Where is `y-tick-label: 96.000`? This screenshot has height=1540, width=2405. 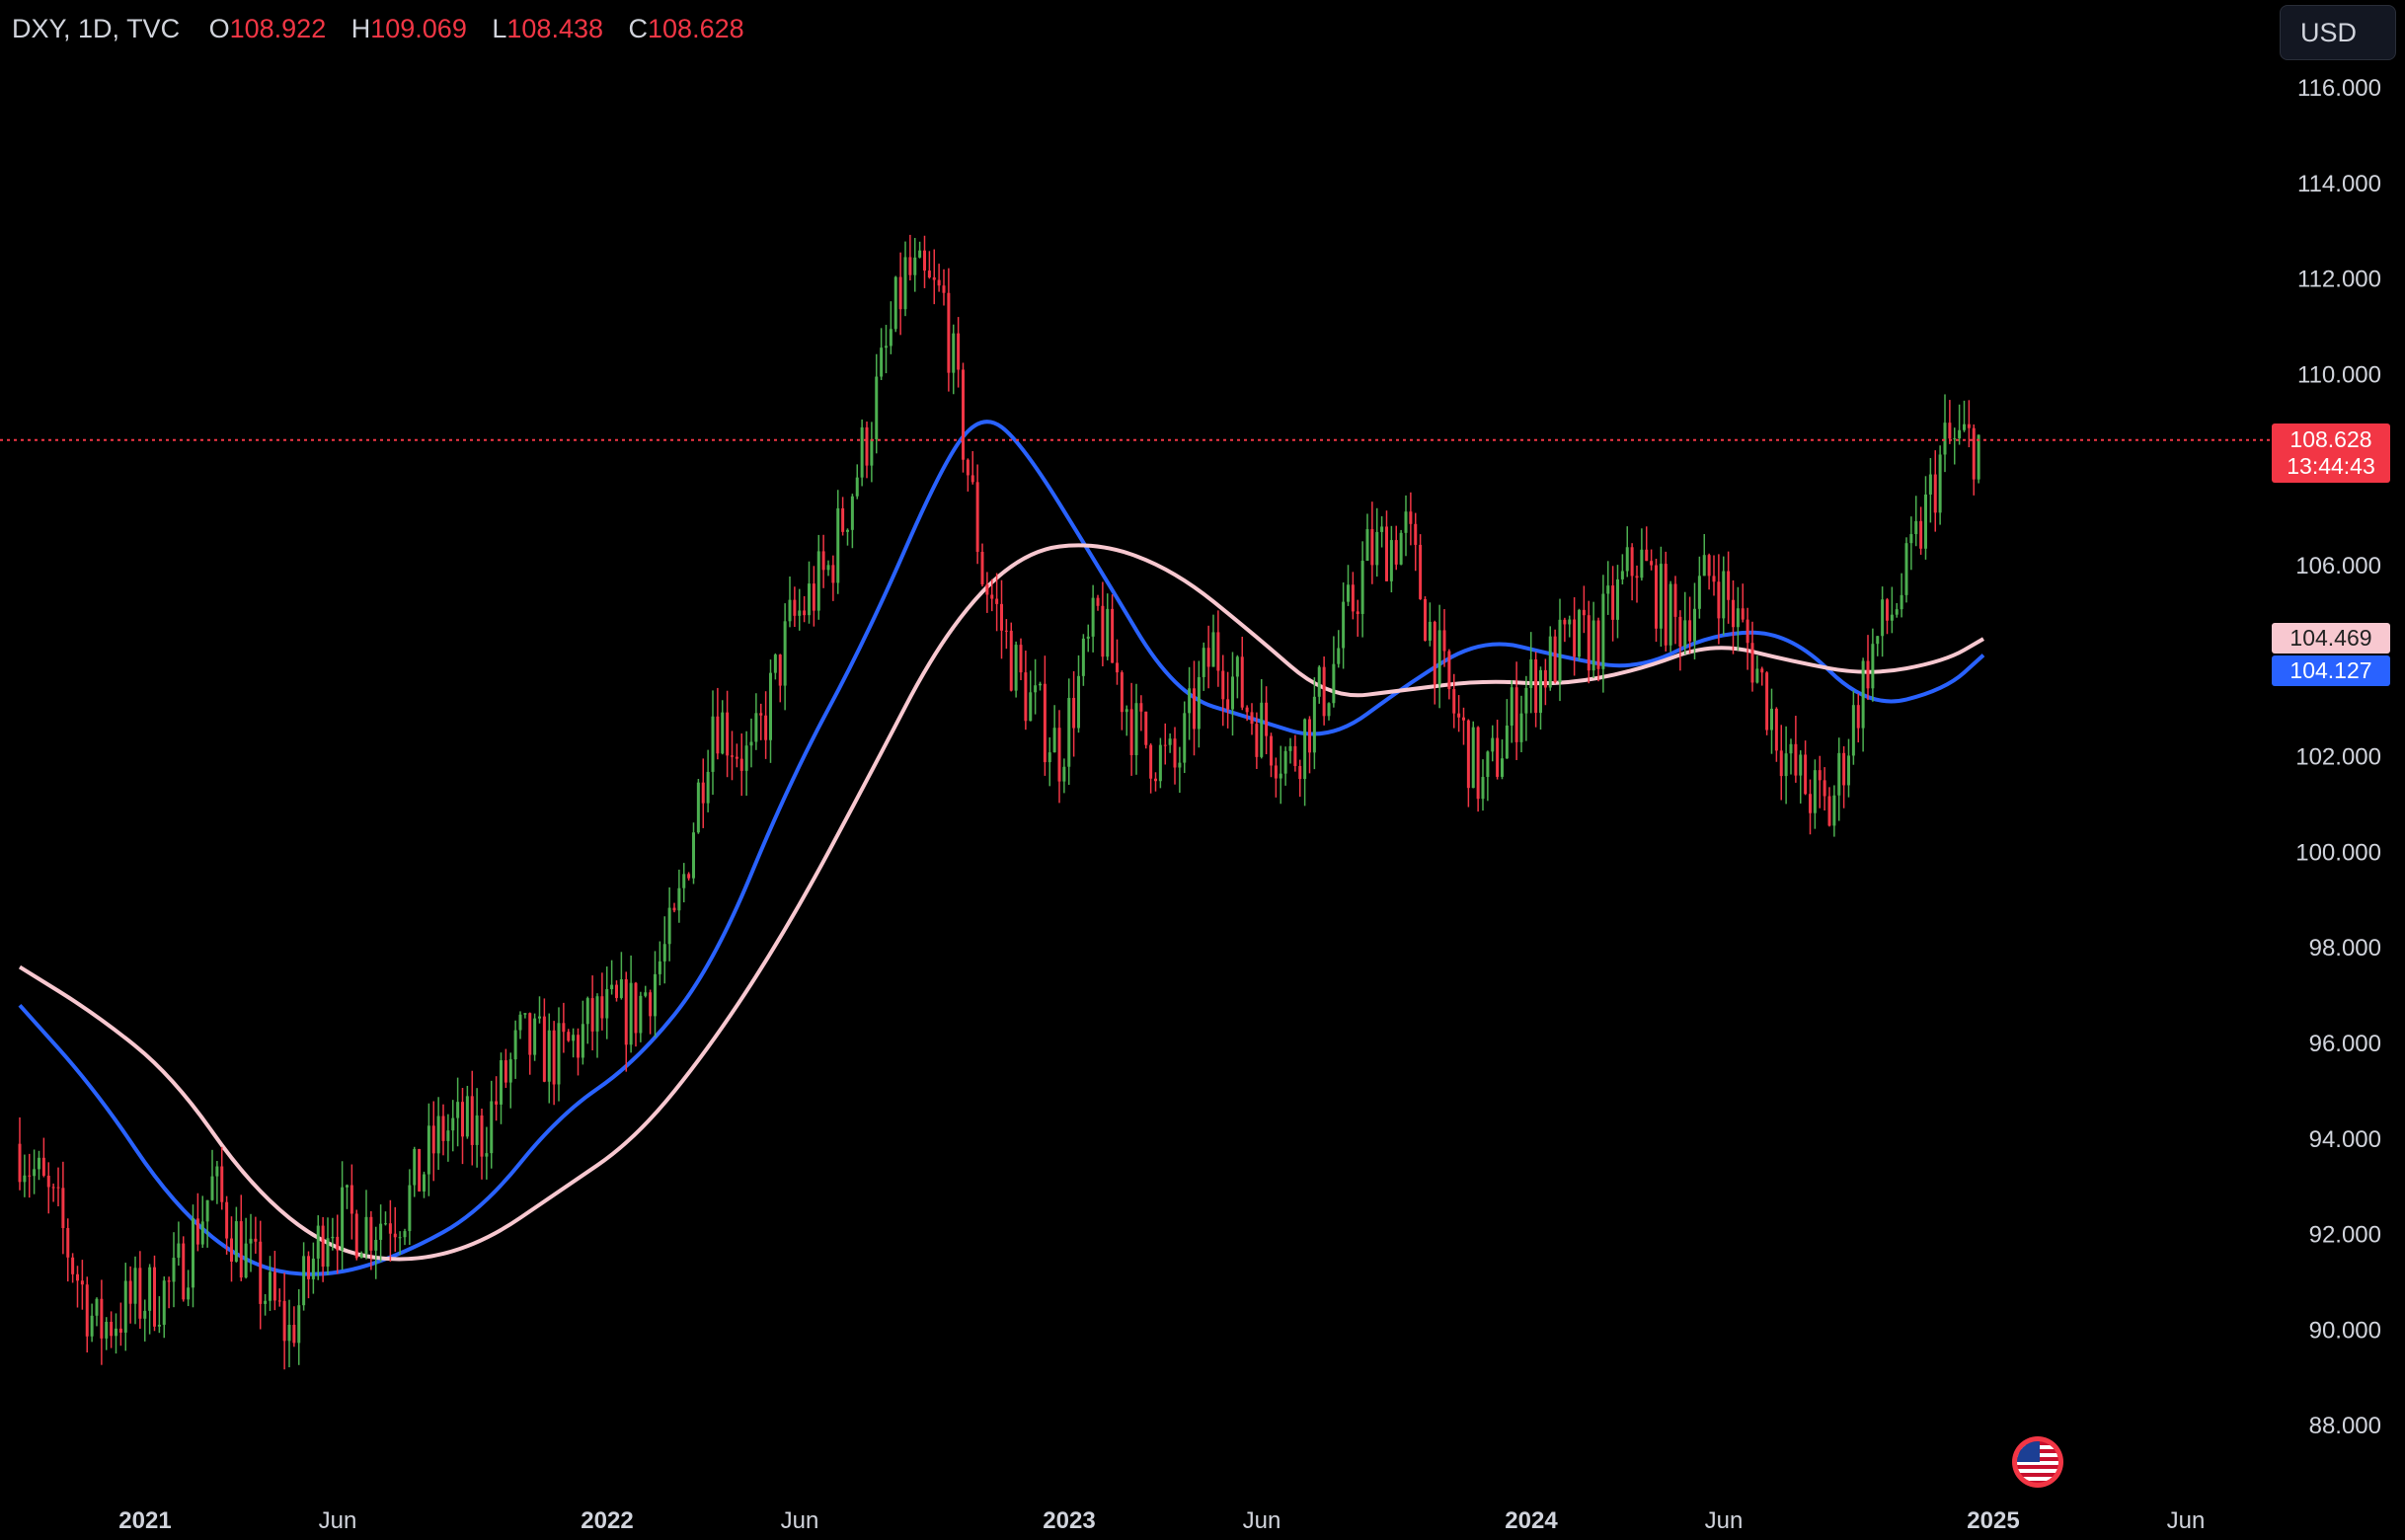
y-tick-label: 96.000 is located at coordinates (2345, 1044).